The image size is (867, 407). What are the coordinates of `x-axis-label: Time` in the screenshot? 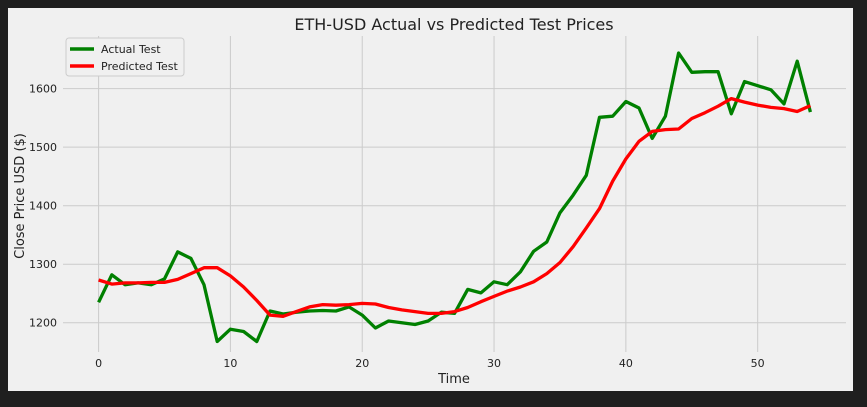 It's located at (453, 379).